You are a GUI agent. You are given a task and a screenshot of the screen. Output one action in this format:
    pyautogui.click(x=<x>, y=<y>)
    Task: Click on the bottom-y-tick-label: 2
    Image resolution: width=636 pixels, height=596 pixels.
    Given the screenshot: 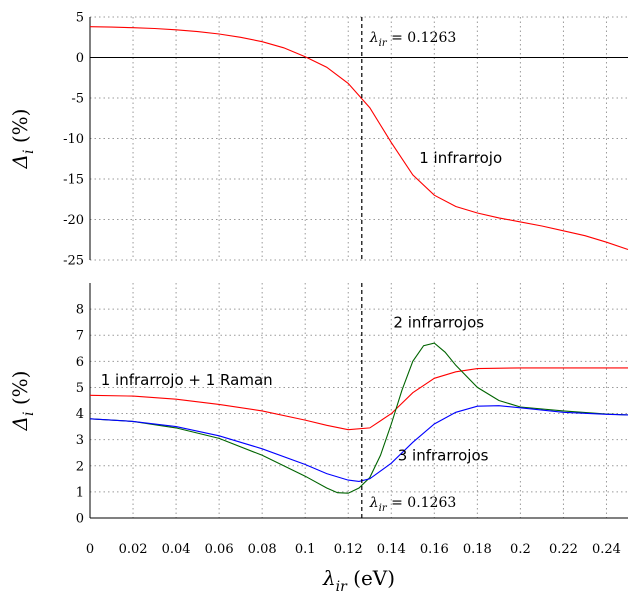 What is the action you would take?
    pyautogui.click(x=80, y=466)
    